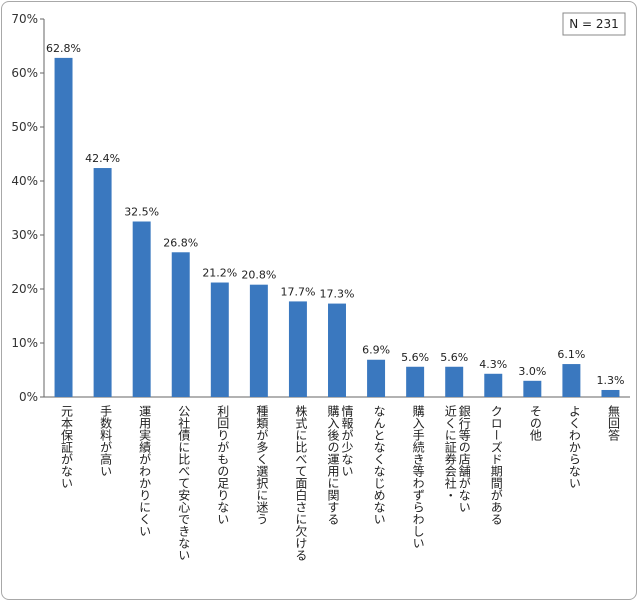 This screenshot has height=603, width=640. What do you see at coordinates (379, 465) in the screenshot?
I see `category-label: なんとなくなじめない` at bounding box center [379, 465].